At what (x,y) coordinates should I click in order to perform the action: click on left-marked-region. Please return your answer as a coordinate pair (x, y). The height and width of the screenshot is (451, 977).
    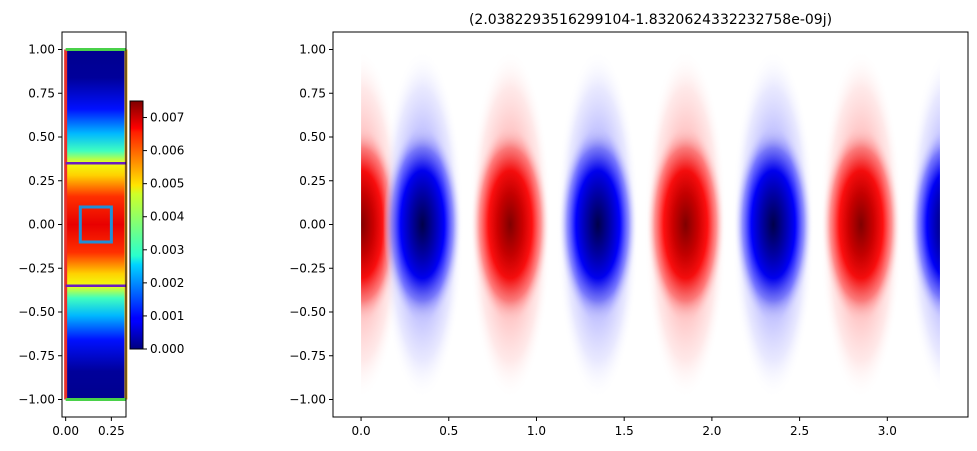
    Looking at the image, I should click on (95, 224).